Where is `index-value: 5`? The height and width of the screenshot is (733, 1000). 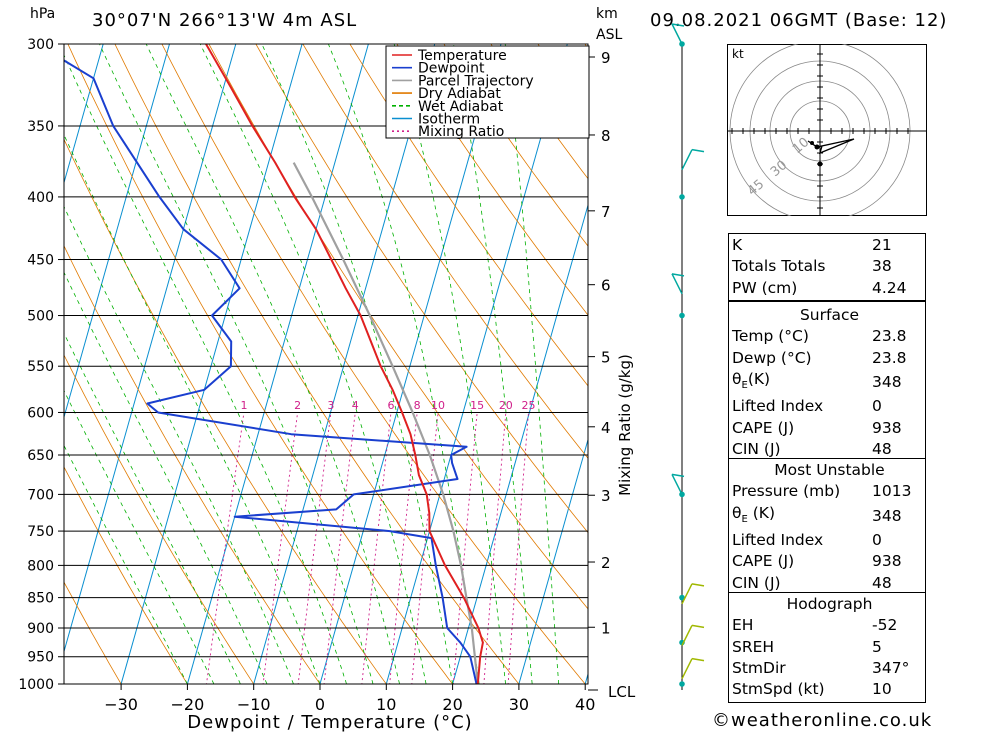
index-value: 5 is located at coordinates (877, 646).